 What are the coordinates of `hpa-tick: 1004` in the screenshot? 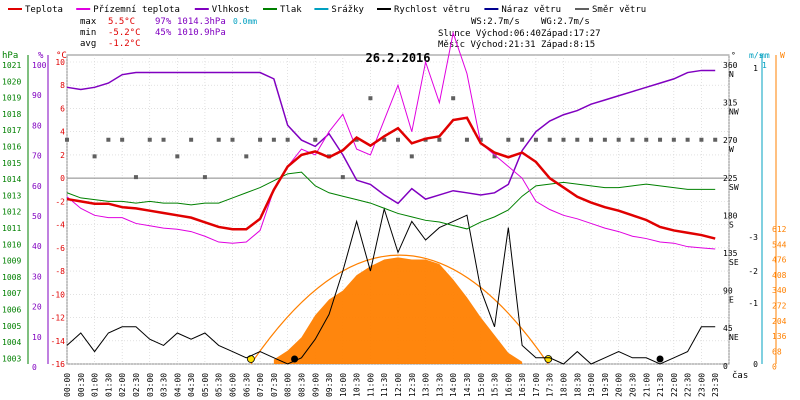 It's located at (11, 342).